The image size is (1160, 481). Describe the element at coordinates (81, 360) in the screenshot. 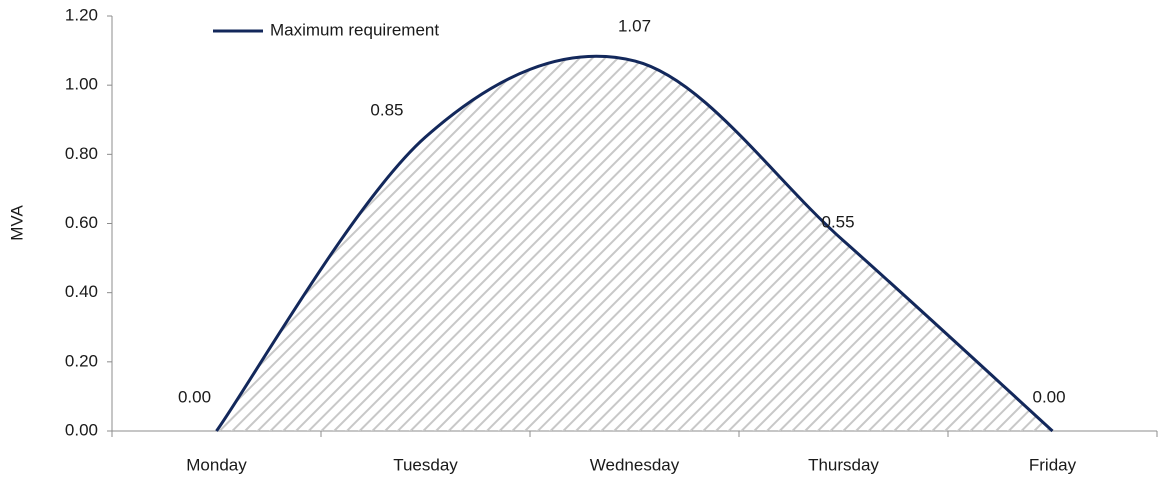

I see `y-tick-label: 0.20` at that location.